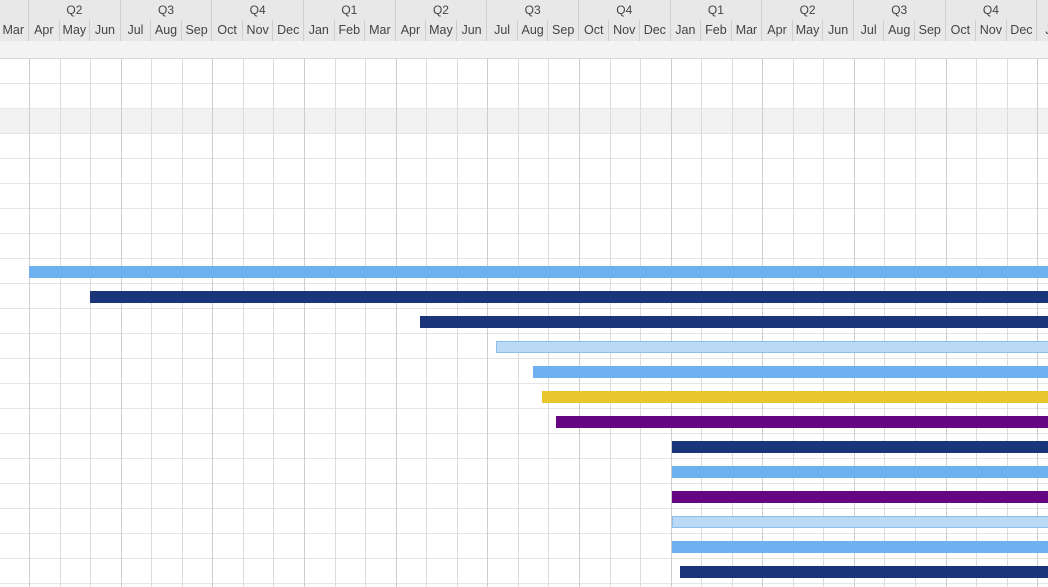 This screenshot has width=1048, height=587. Describe the element at coordinates (524, 50) in the screenshot. I see `header-spacer` at that location.